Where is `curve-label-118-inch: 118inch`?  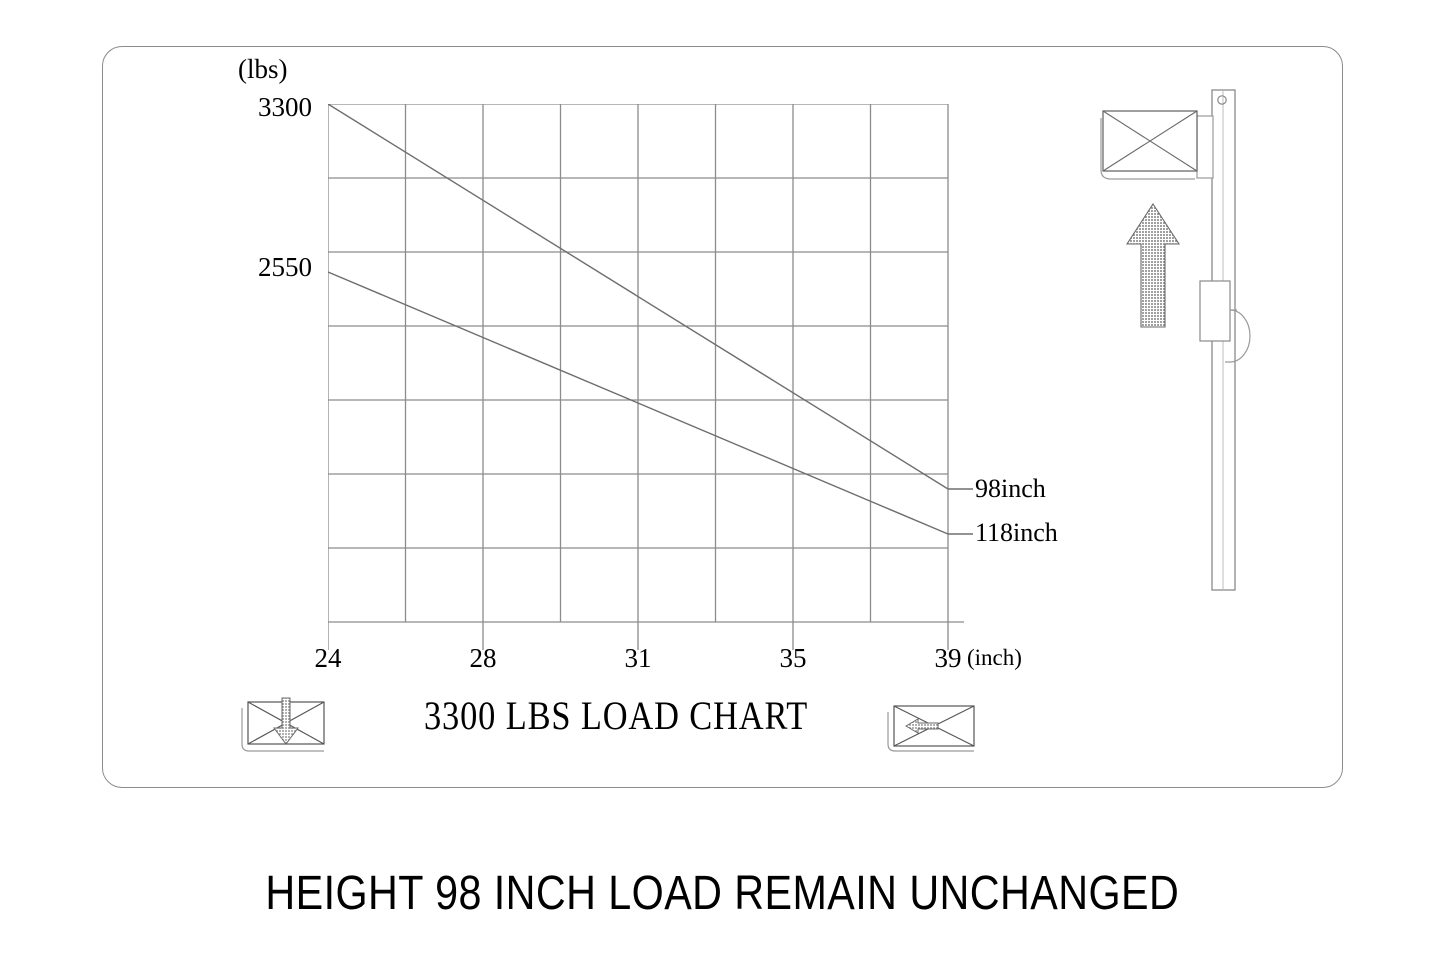
curve-label-118-inch: 118inch is located at coordinates (1016, 532).